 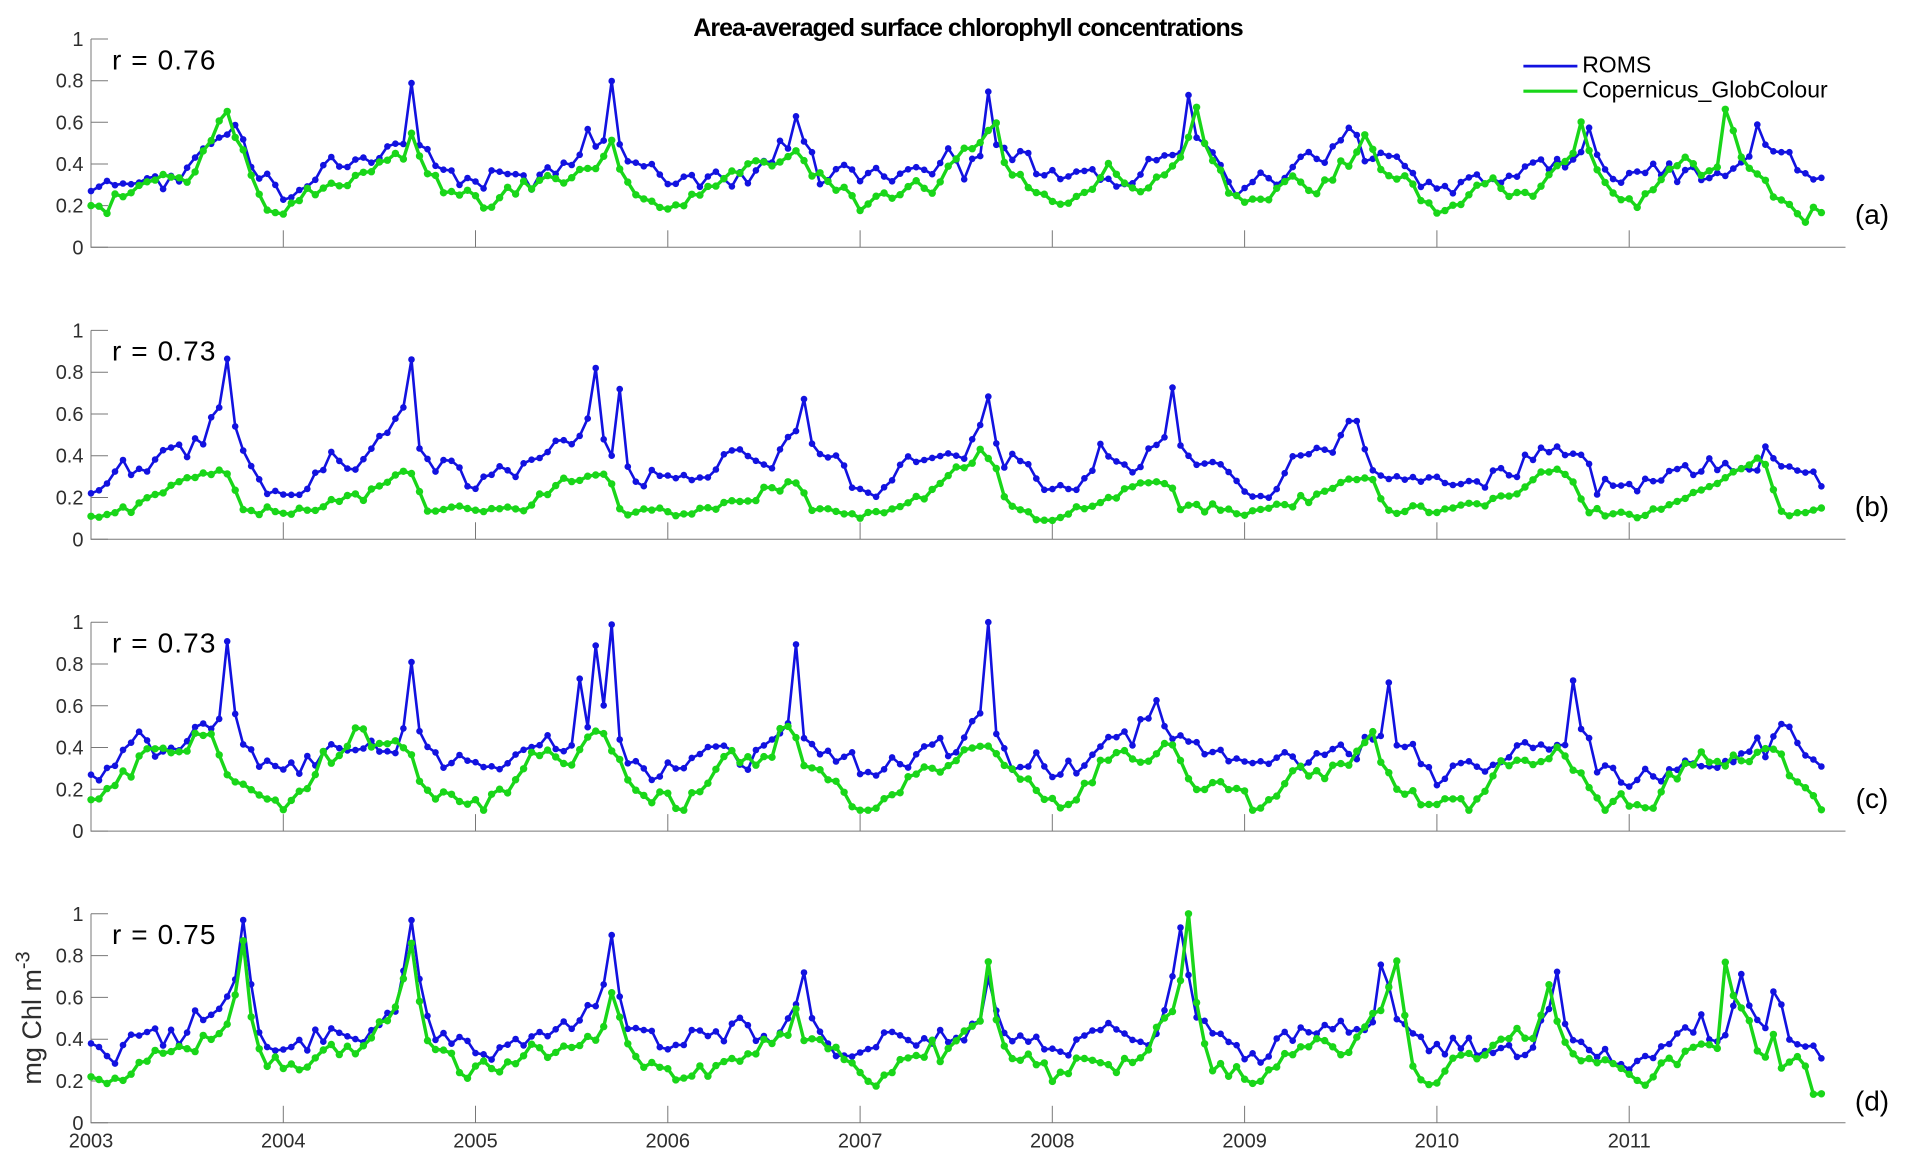 I want to click on svg-text: r = 0.75, so click(x=164, y=934).